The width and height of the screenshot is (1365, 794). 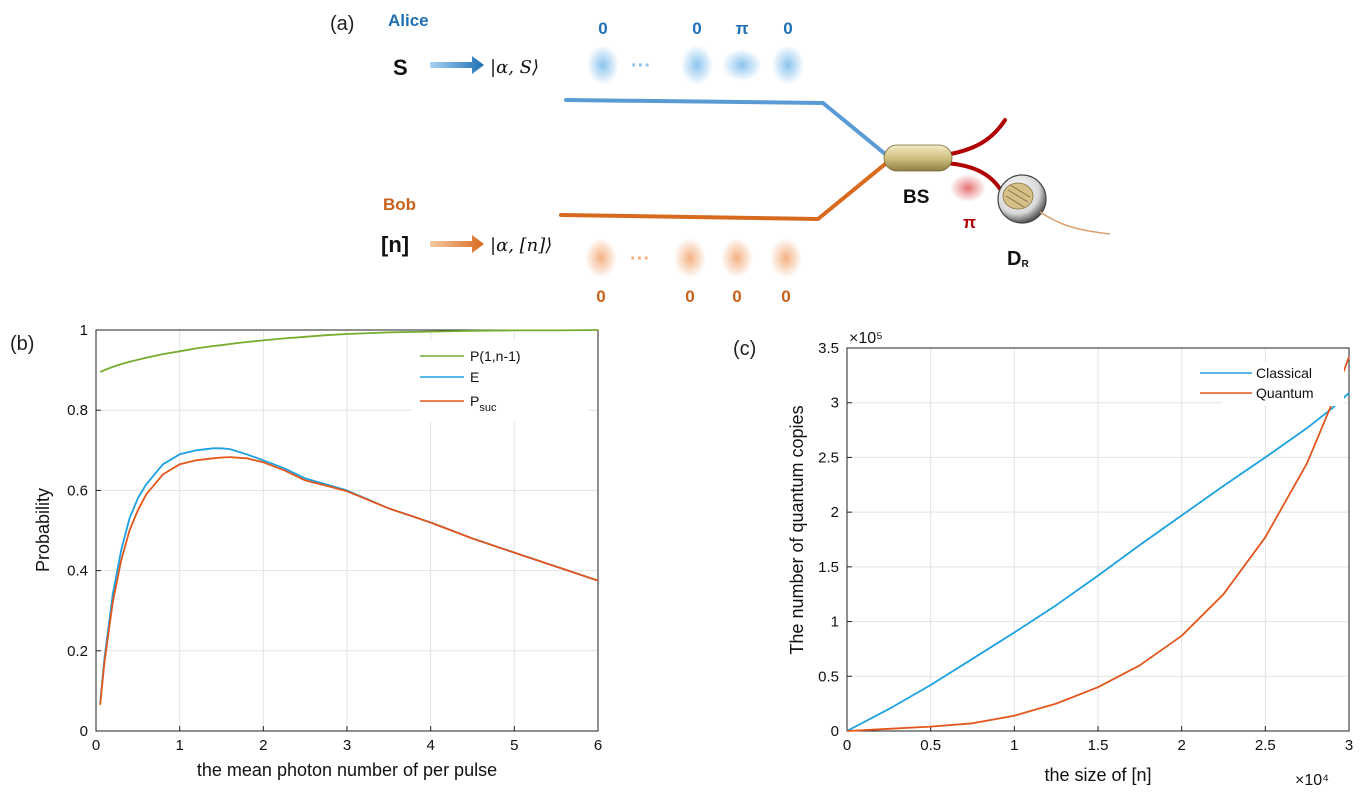 I want to click on chart-c-legend-box, so click(x=1283, y=384).